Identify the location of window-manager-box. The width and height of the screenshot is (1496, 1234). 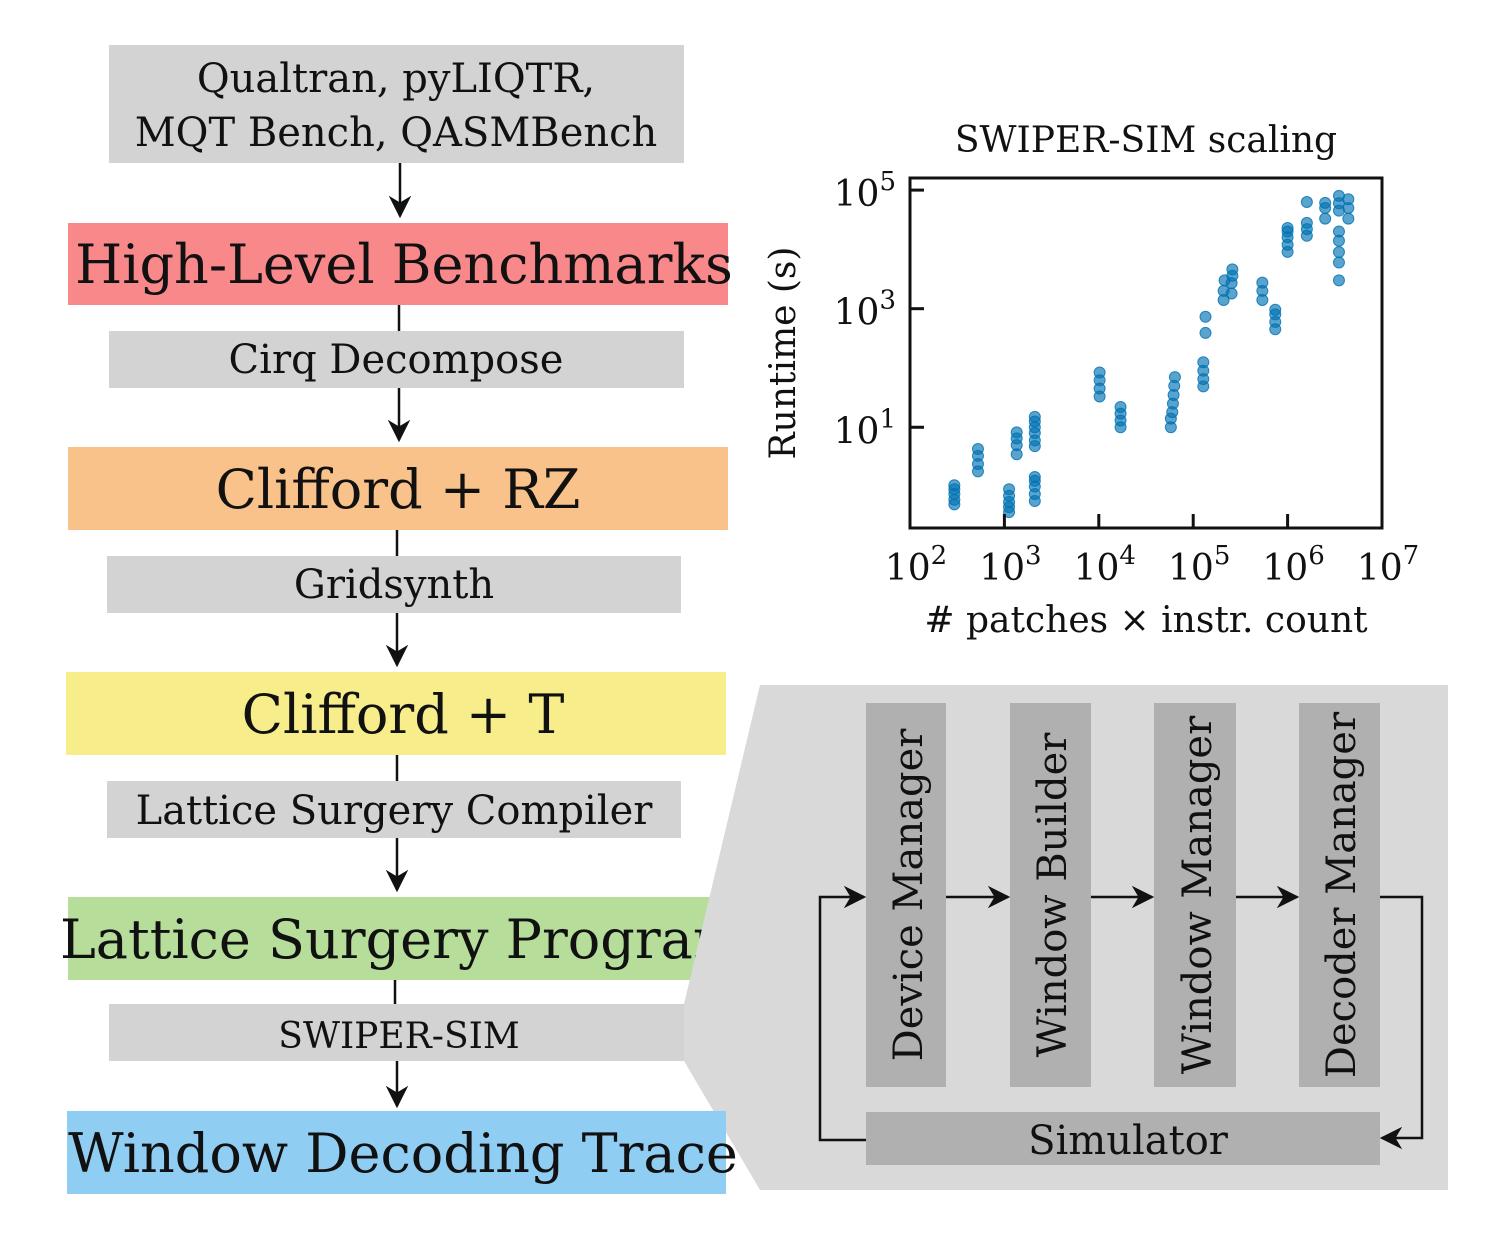
(1195, 895).